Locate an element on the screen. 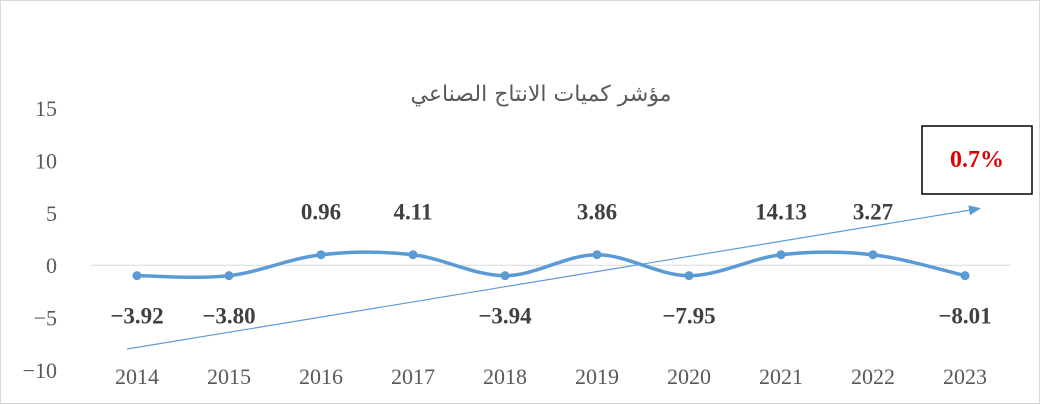 Image resolution: width=1040 pixels, height=405 pixels. data-label: −8.01 is located at coordinates (964, 316).